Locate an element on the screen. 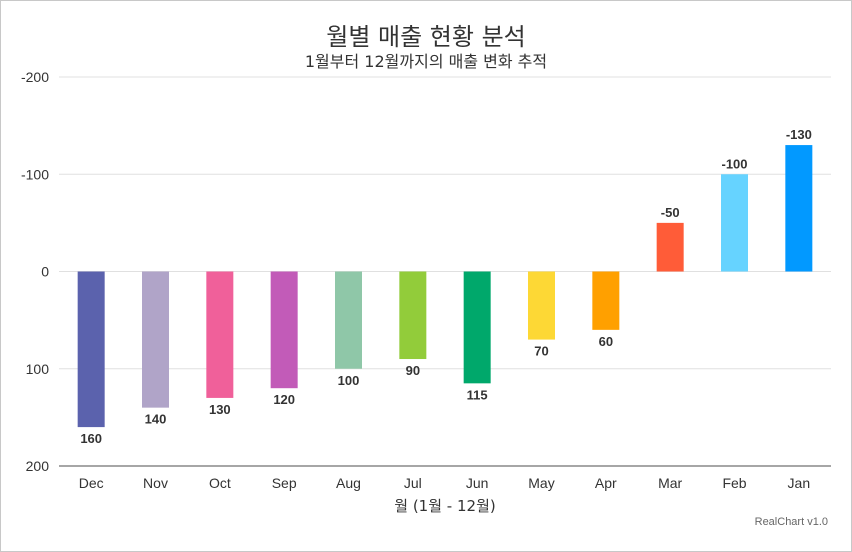 The width and height of the screenshot is (852, 552). data-label: -100 is located at coordinates (734, 163).